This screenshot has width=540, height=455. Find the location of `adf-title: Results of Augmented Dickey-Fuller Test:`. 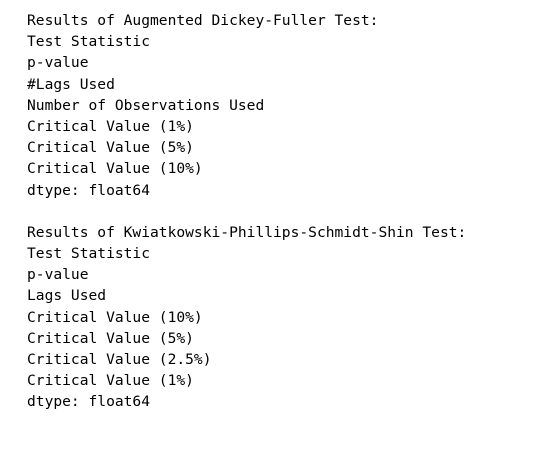

adf-title: Results of Augmented Dickey-Fuller Test: is located at coordinates (203, 20).